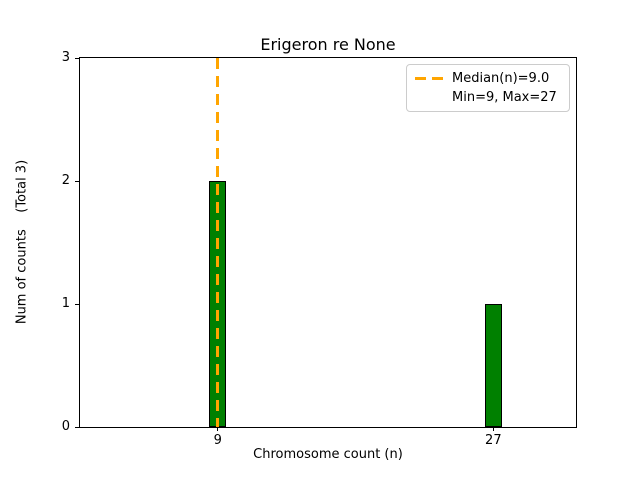  What do you see at coordinates (429, 97) in the screenshot?
I see `legend-sample-spacer` at bounding box center [429, 97].